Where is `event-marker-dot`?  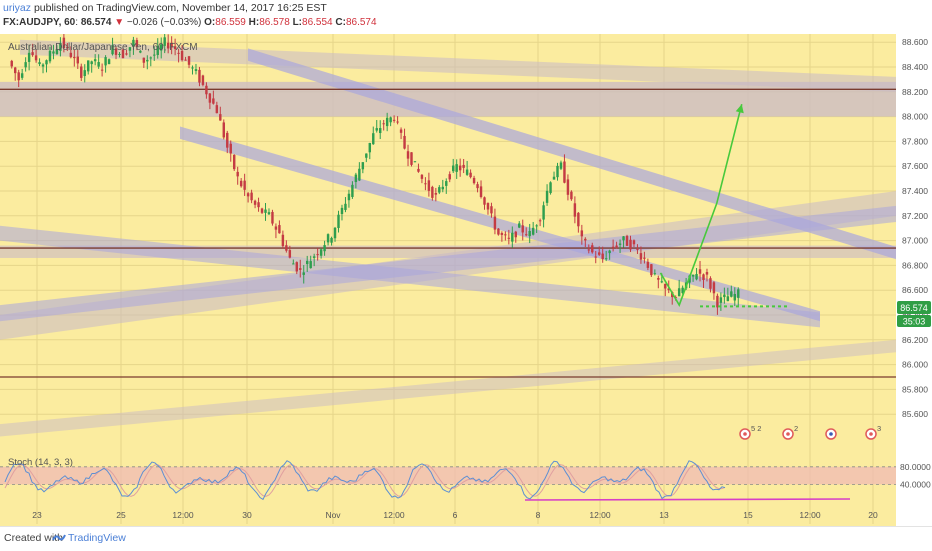 event-marker-dot is located at coordinates (788, 434).